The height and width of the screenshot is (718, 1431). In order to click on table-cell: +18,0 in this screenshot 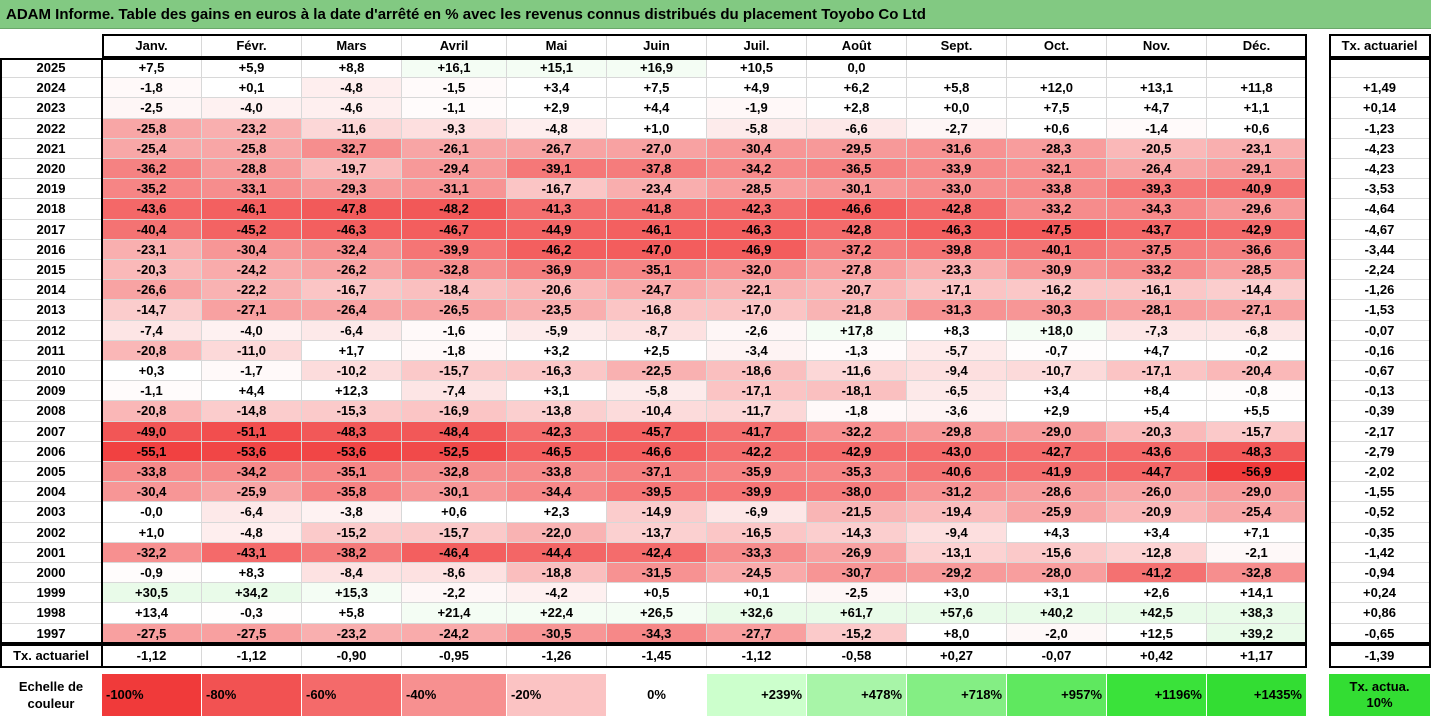, I will do `click(1057, 330)`.